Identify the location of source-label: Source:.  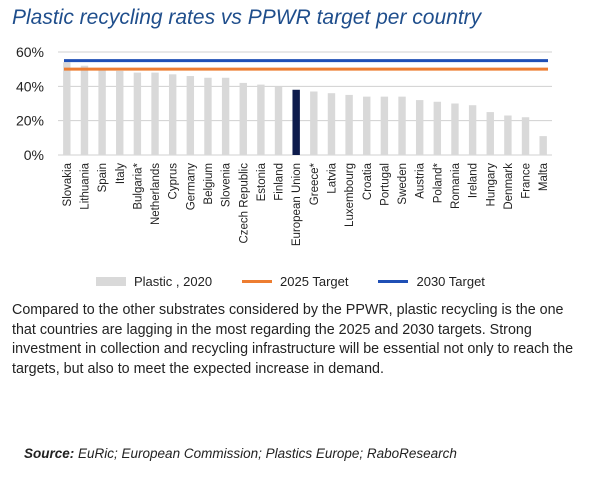
(49, 453).